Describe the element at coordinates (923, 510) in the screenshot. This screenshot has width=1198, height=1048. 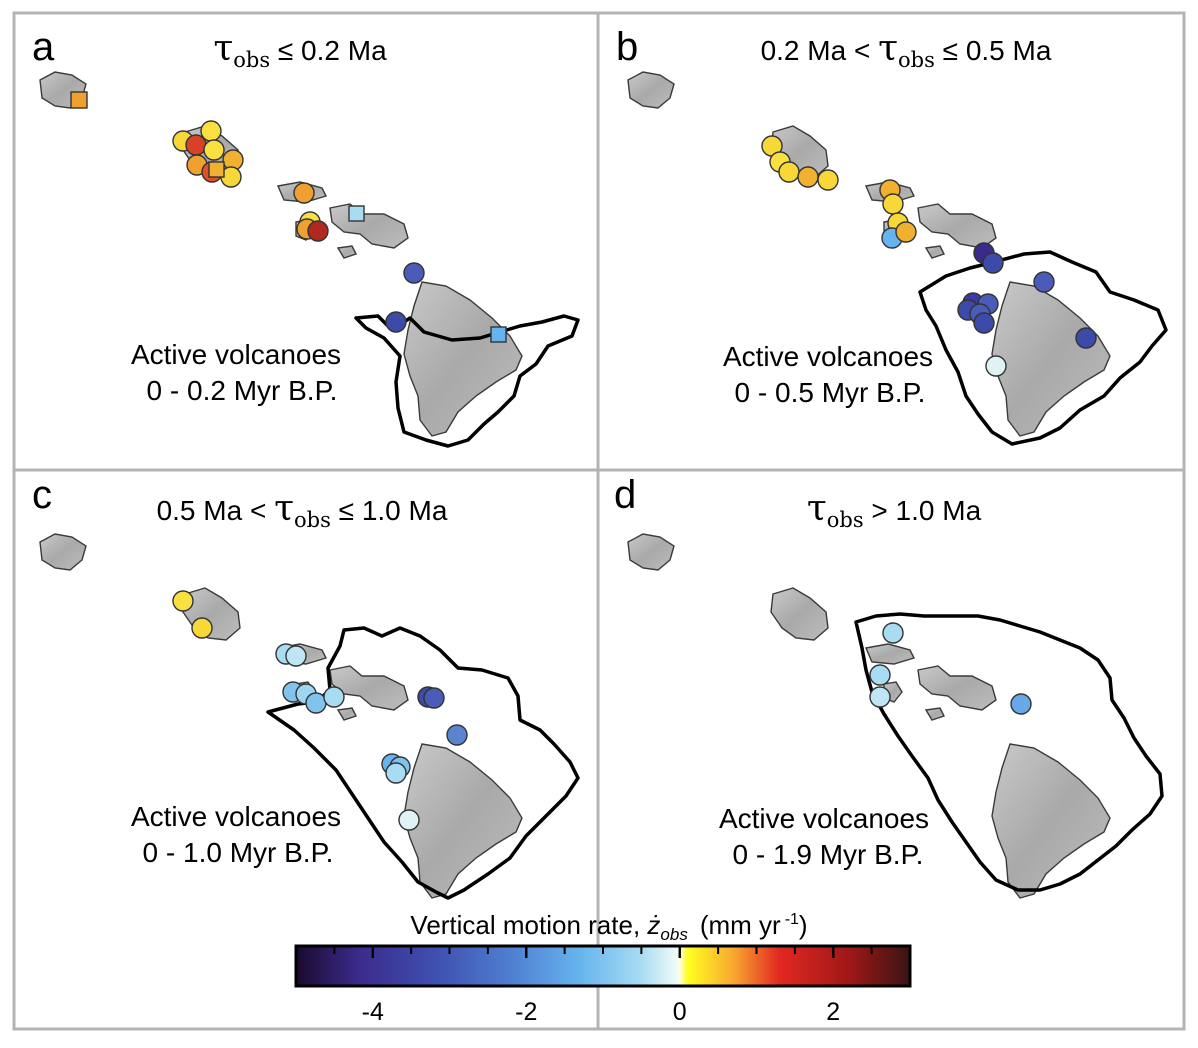
I see `panel-d-title-post: > 1.0 Ma` at that location.